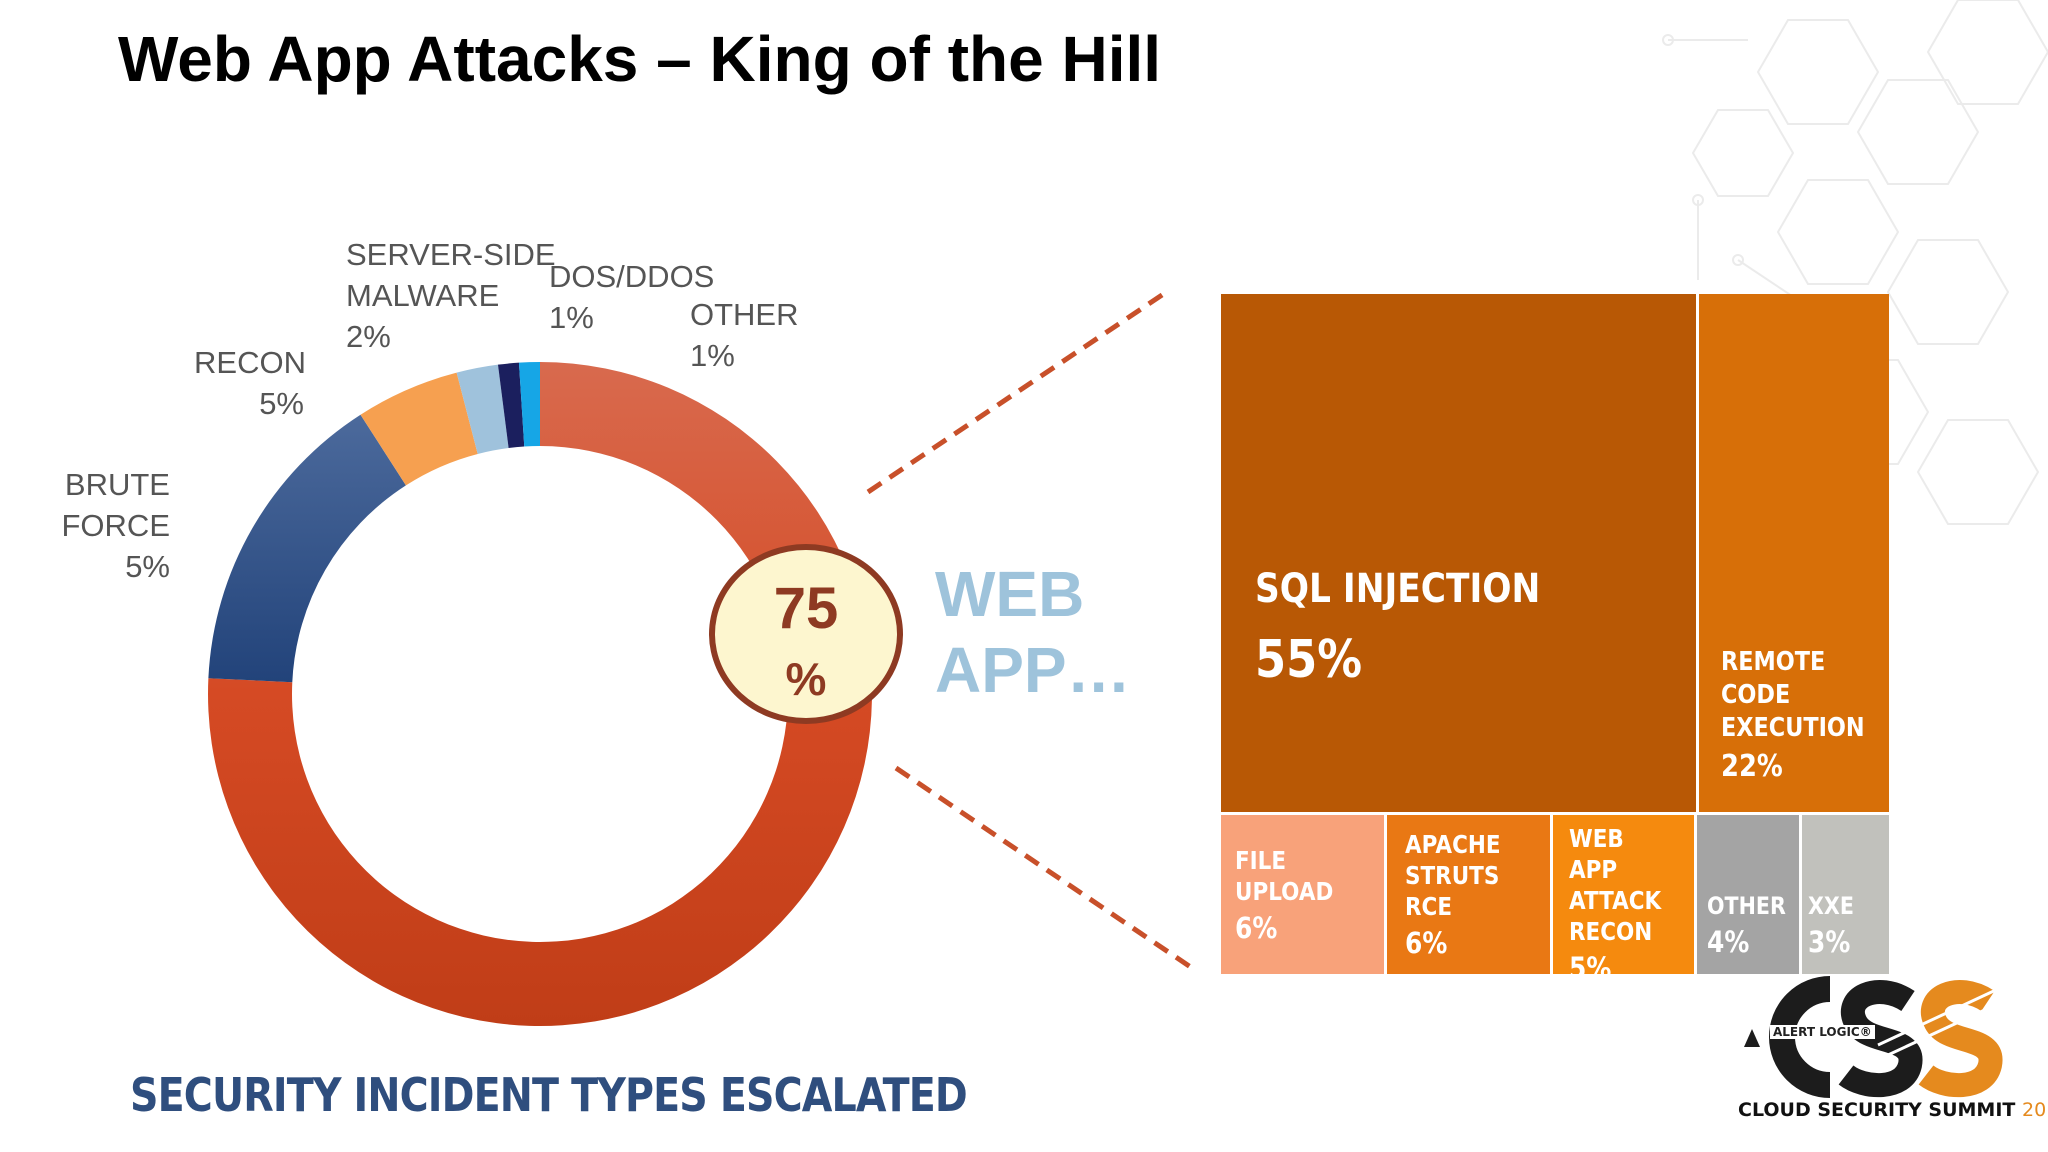 Image resolution: width=2048 pixels, height=1152 pixels. Describe the element at coordinates (806, 608) in the screenshot. I see `callout-value: 75` at that location.